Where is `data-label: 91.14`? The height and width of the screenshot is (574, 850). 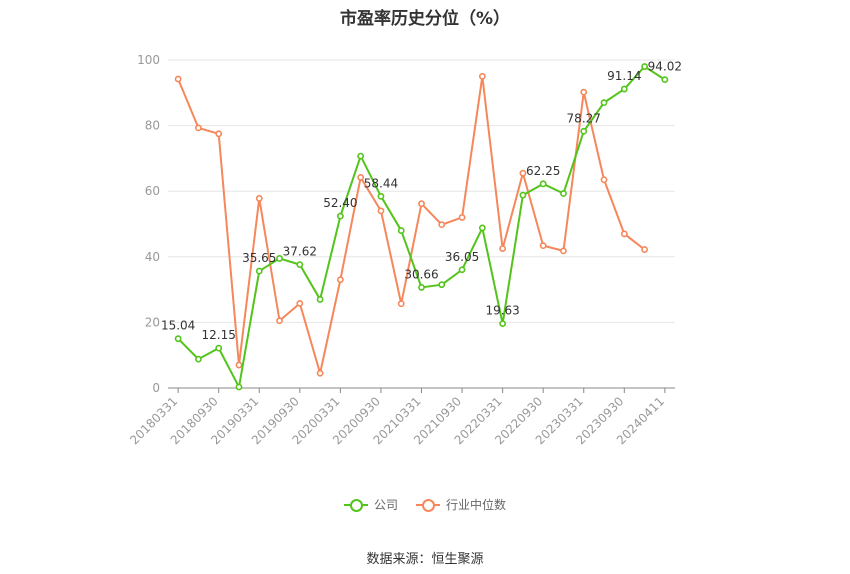
data-label: 91.14 is located at coordinates (624, 76).